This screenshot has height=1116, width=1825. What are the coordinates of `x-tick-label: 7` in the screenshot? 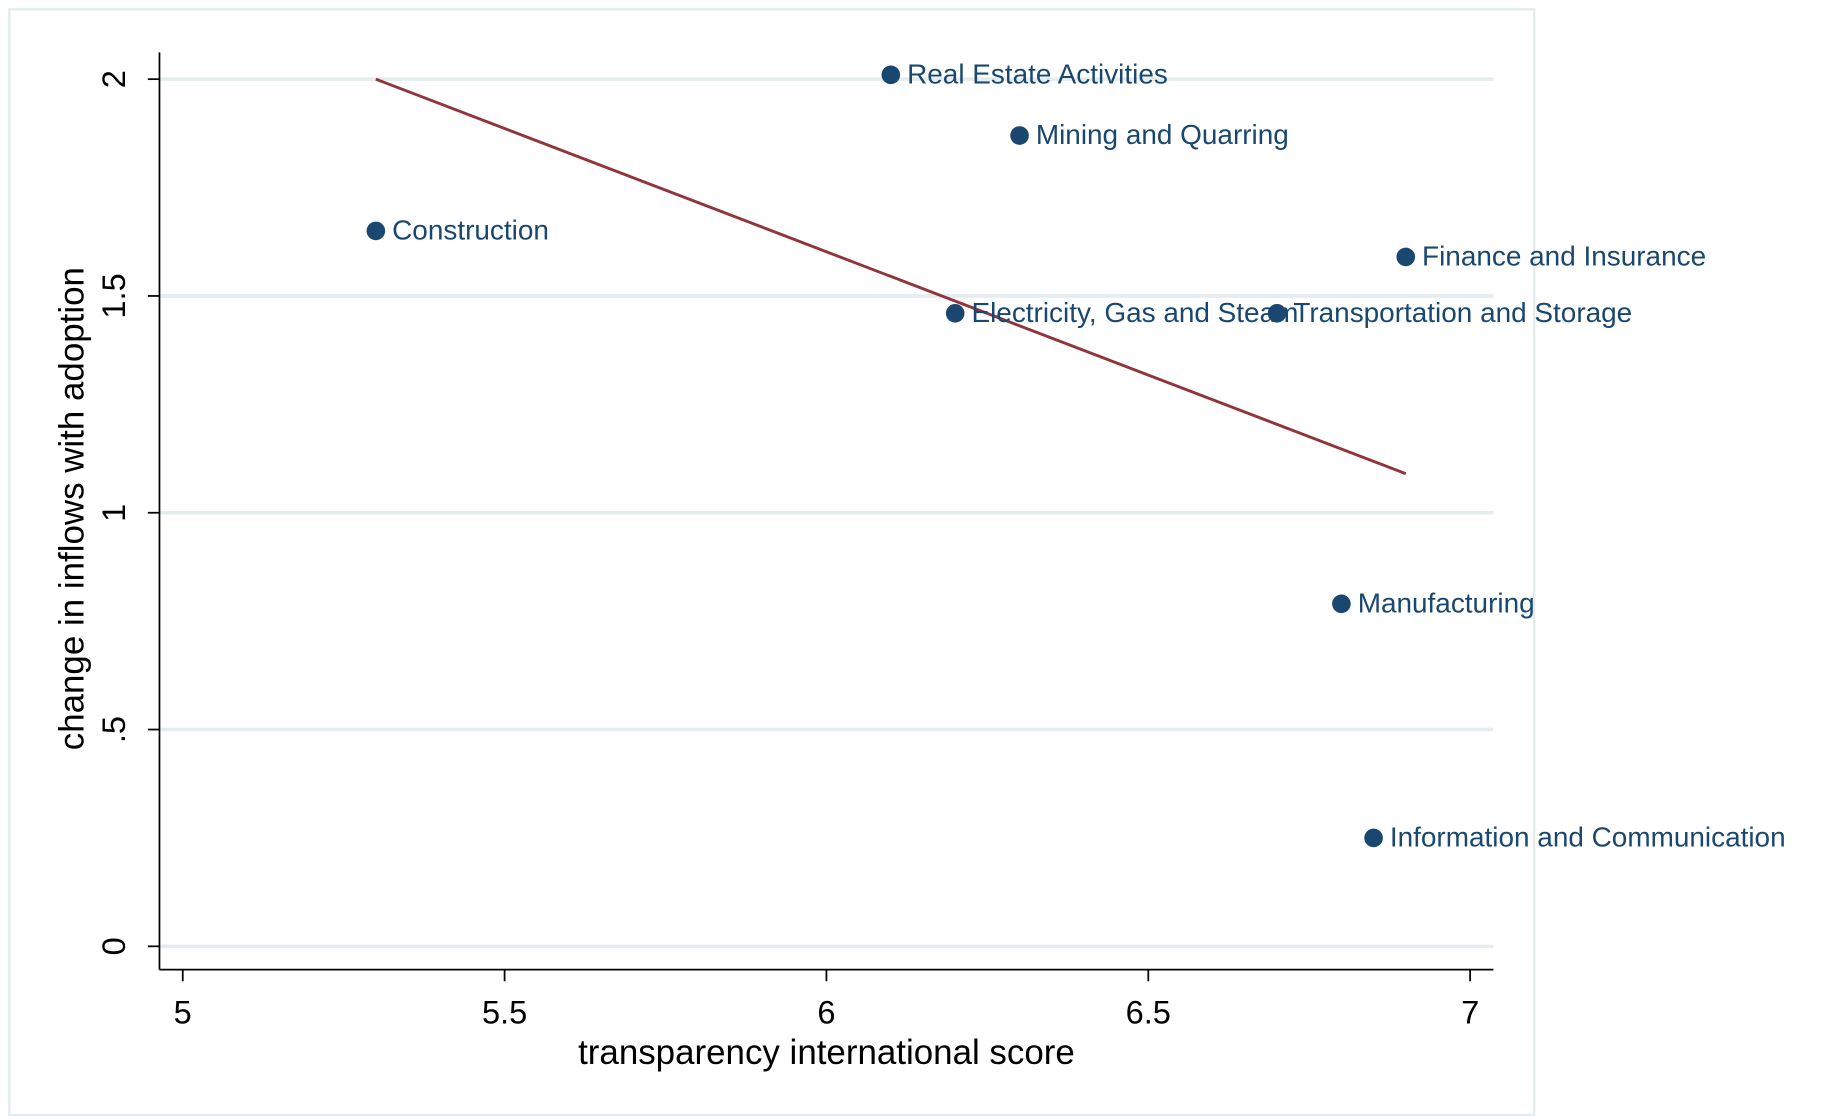 It's located at (1470, 1012).